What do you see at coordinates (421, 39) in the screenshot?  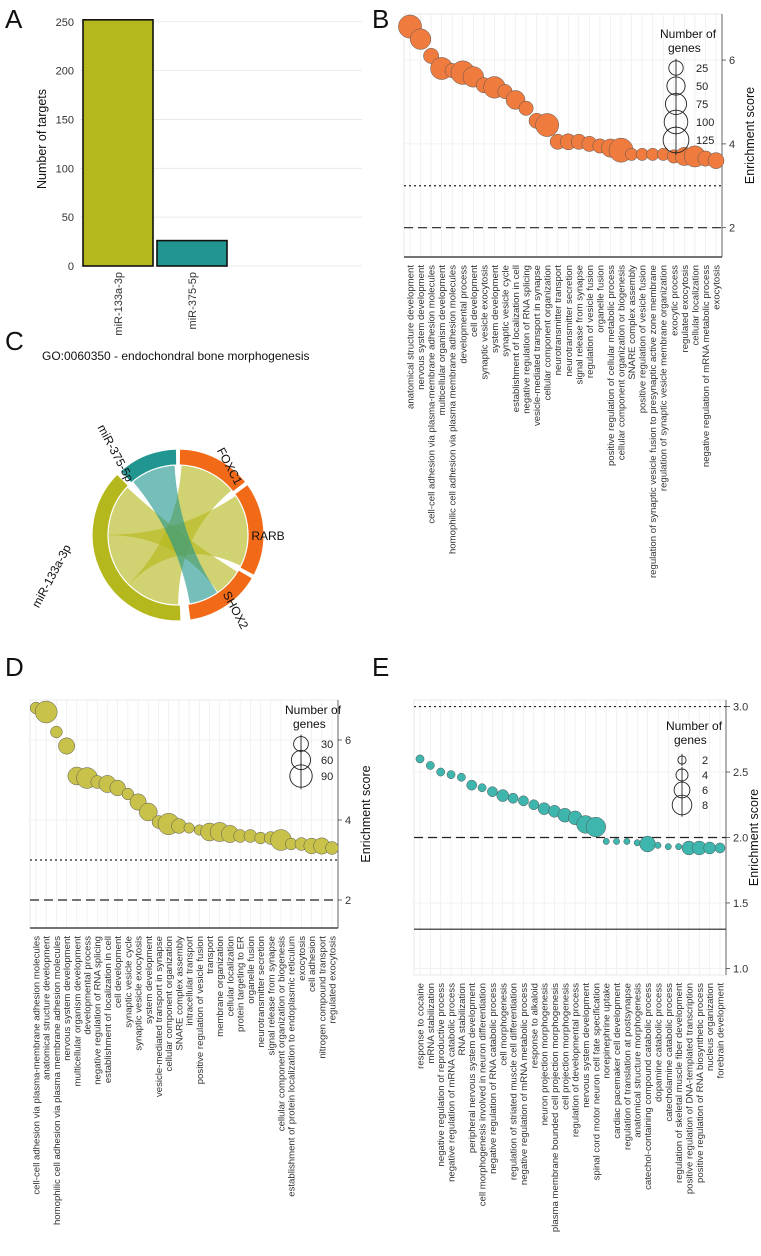 I see `point-b` at bounding box center [421, 39].